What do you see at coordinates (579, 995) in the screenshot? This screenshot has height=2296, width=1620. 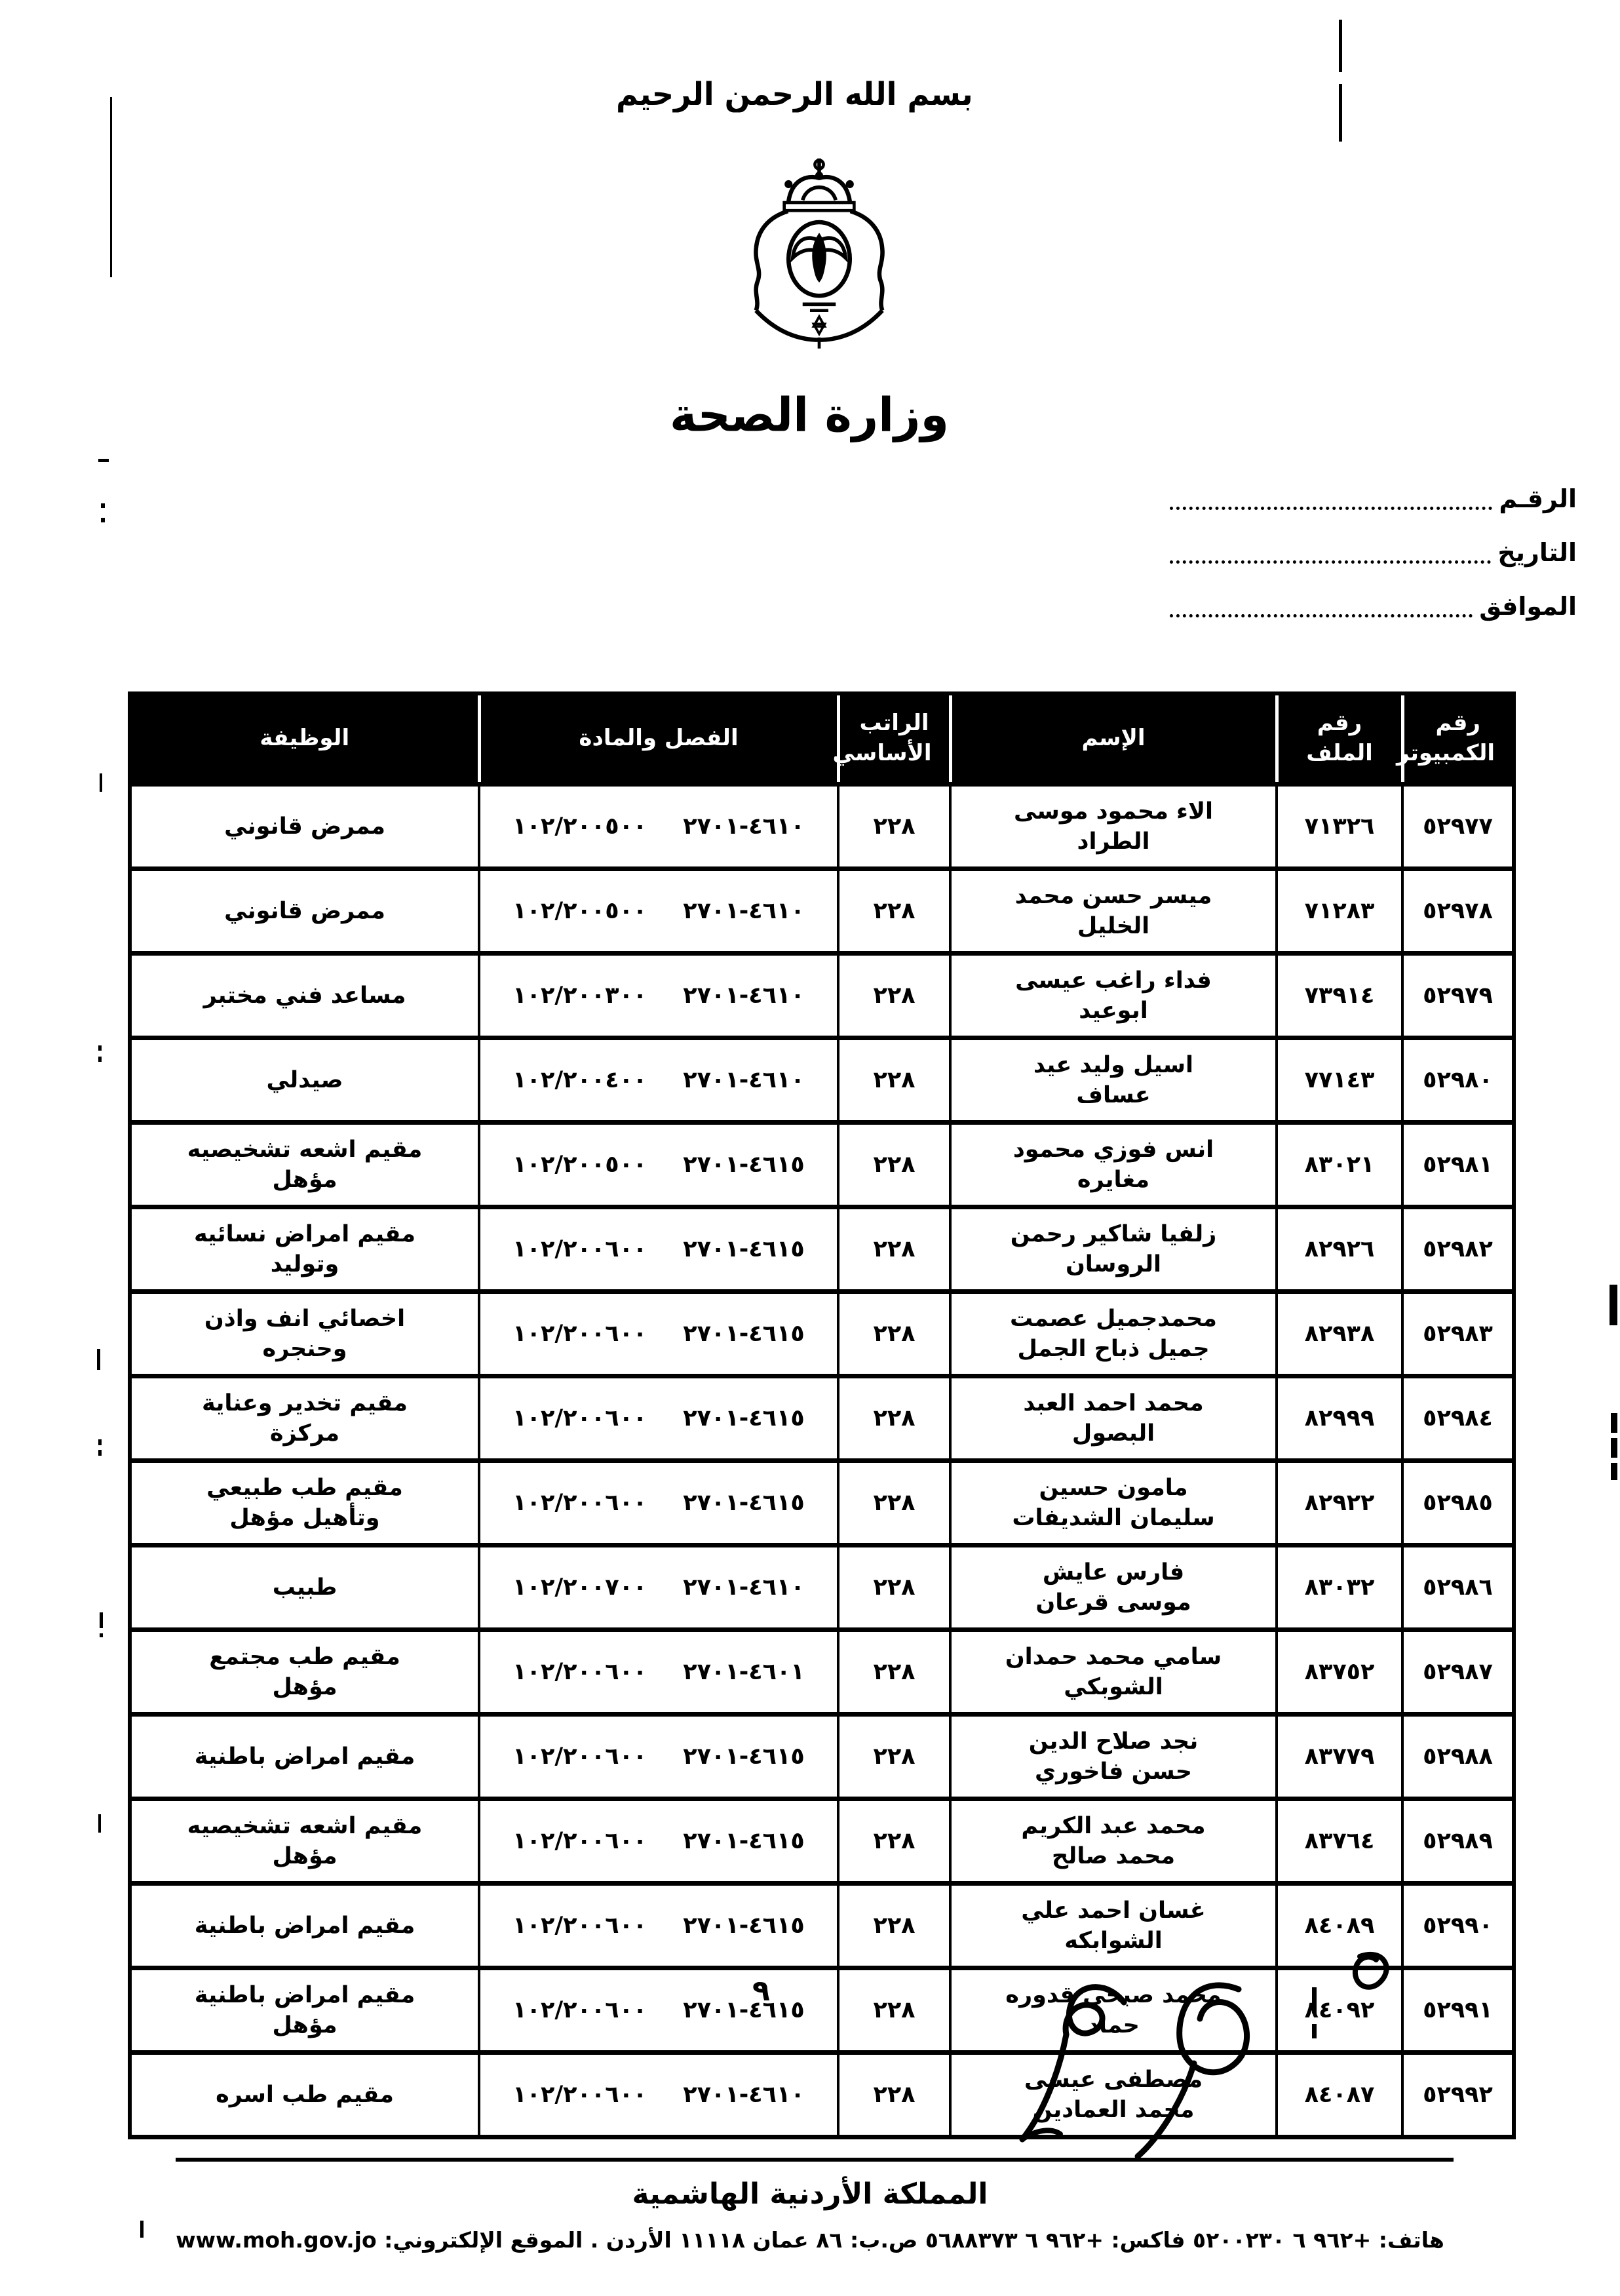 I see `budget-chapter-code: ١٠٢/٢٠٠٣٠٠` at bounding box center [579, 995].